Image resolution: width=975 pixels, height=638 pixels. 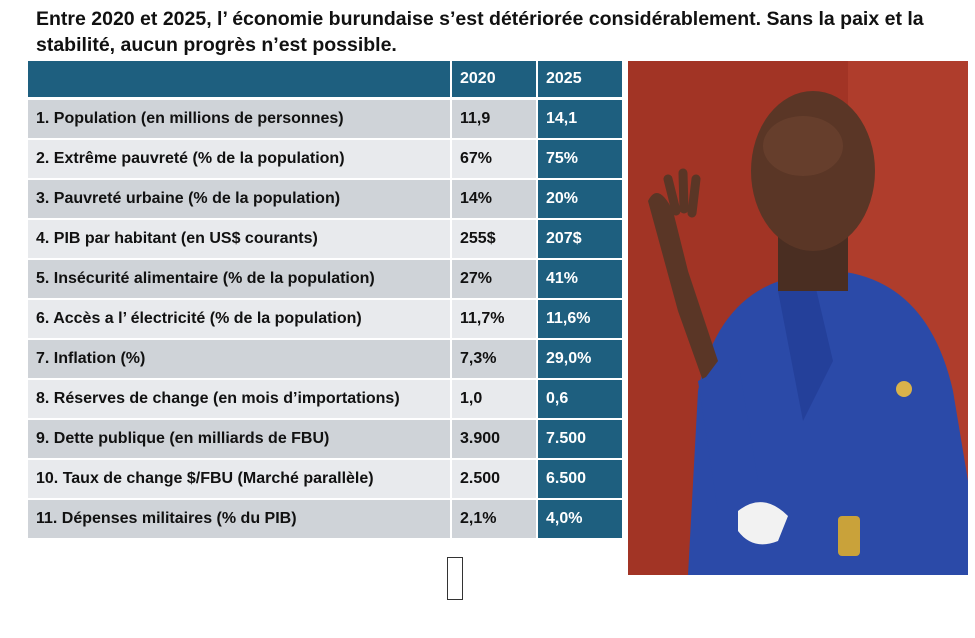 What do you see at coordinates (683, 287) in the screenshot?
I see `raised-hand` at bounding box center [683, 287].